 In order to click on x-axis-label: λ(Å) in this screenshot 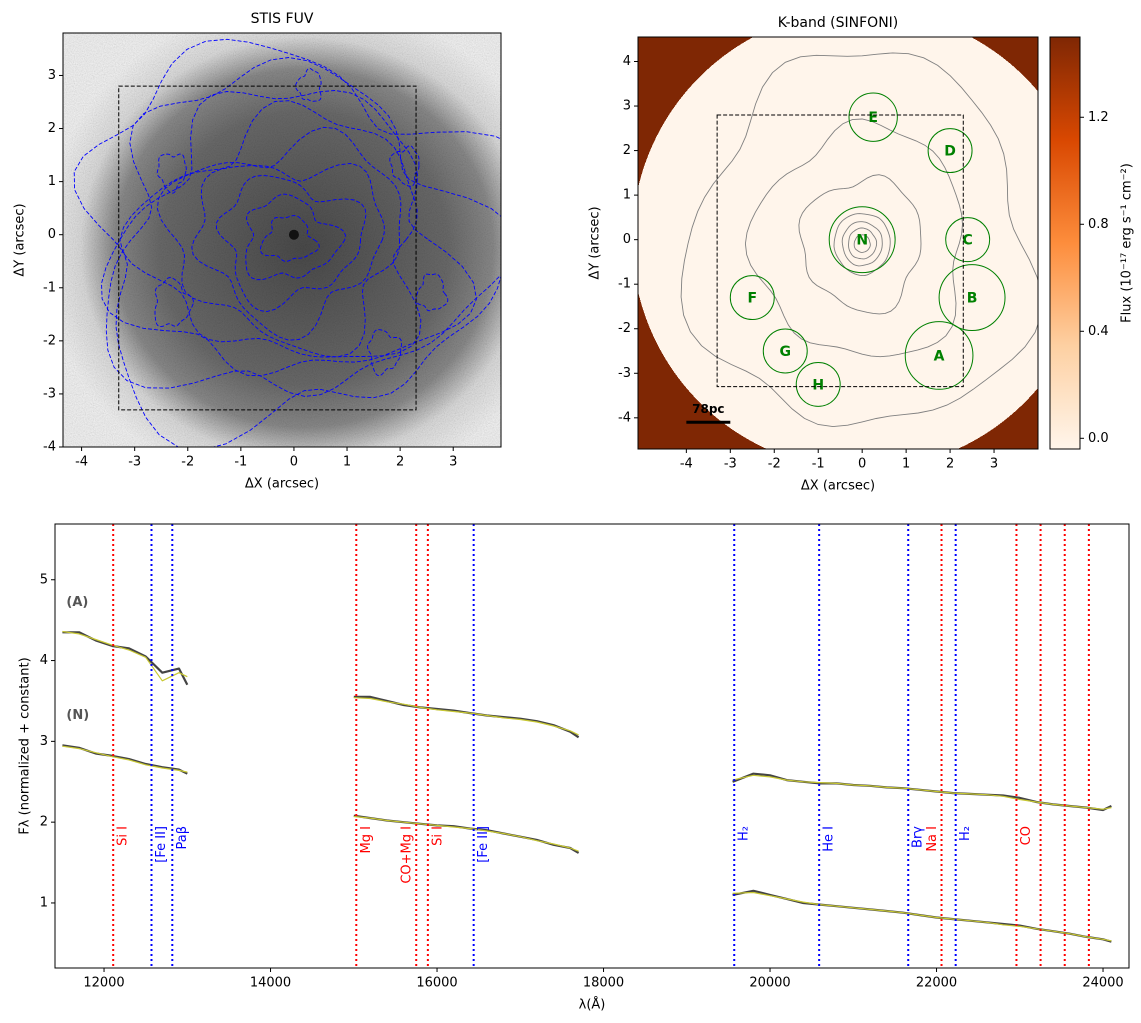, I will do `click(592, 1005)`.